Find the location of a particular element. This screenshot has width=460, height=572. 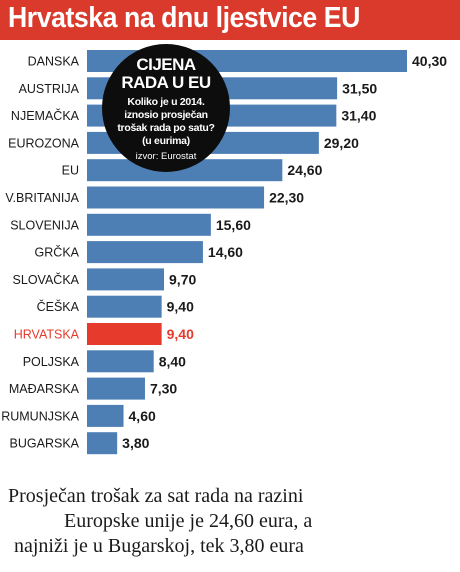

category-label-11: POLJSKA is located at coordinates (51, 362).